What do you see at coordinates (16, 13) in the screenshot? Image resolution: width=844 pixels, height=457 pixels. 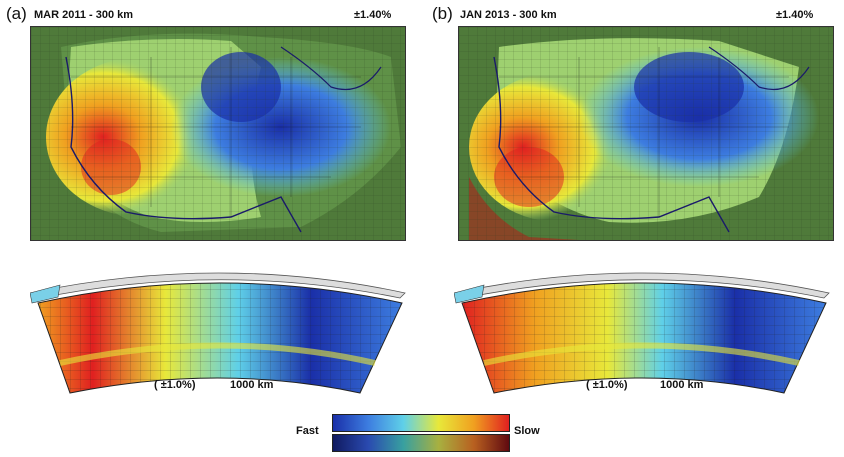 I see `panel-a-letter: (a)` at bounding box center [16, 13].